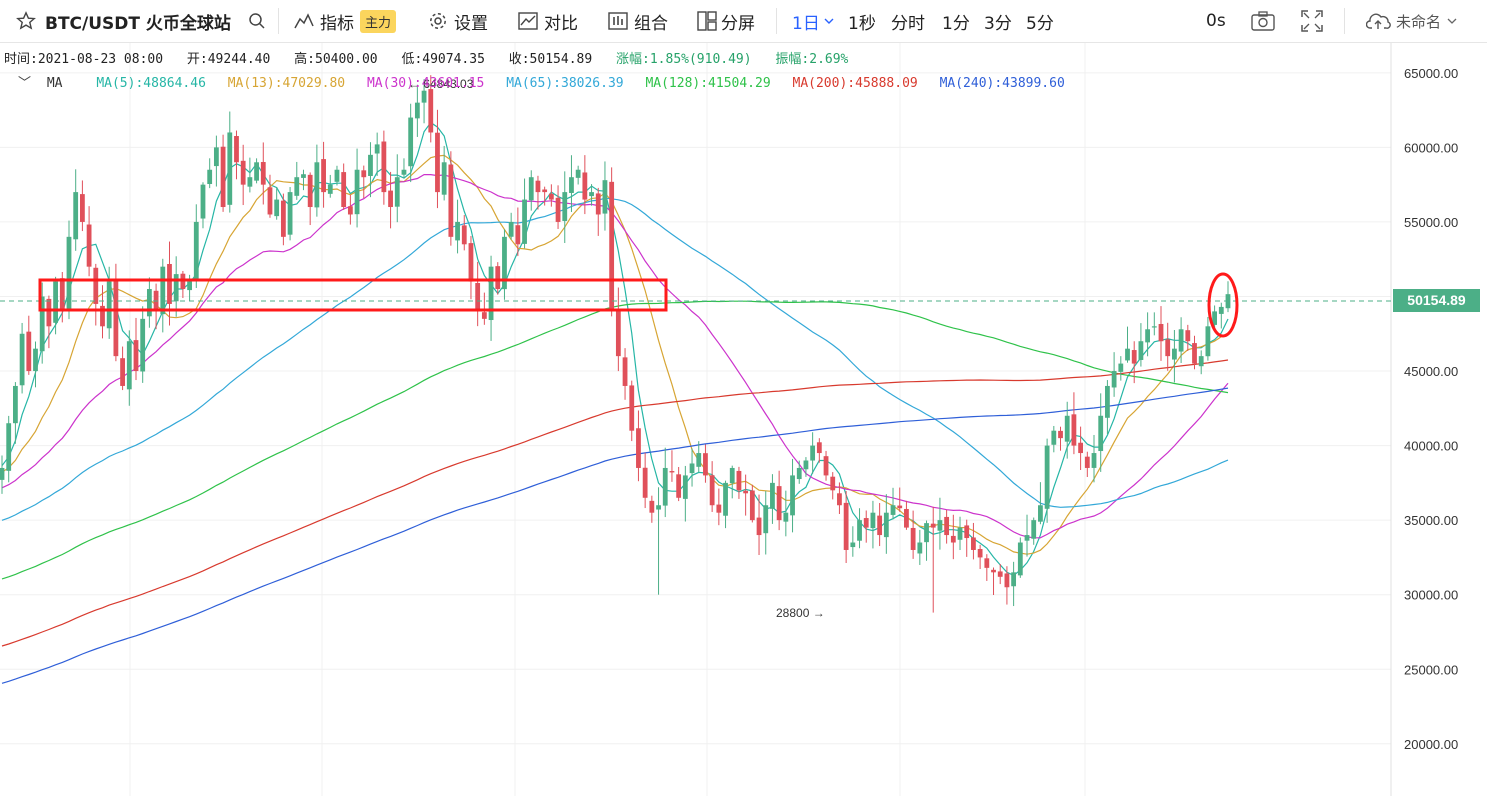 The height and width of the screenshot is (796, 1487). Describe the element at coordinates (561, 23) in the screenshot. I see `compare-label: 对比` at that location.